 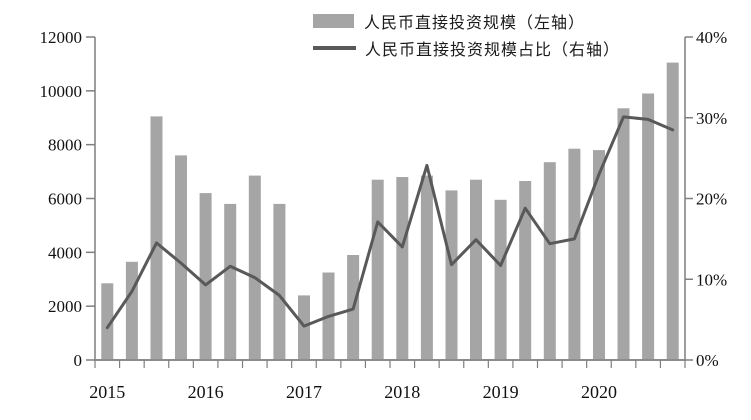 I want to click on bar-2020Q4, so click(x=672, y=211).